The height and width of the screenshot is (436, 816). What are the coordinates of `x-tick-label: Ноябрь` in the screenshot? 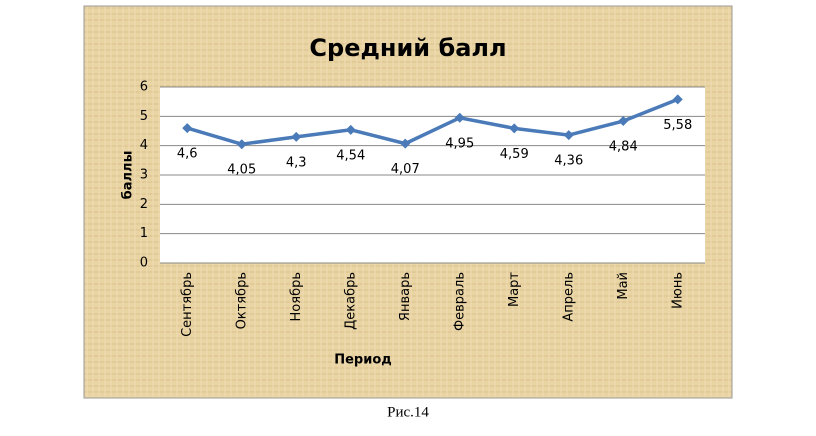 It's located at (296, 296).